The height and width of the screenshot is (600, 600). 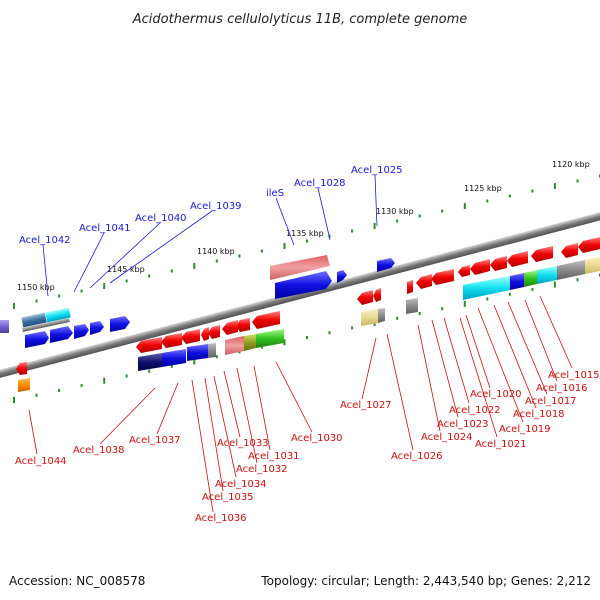 What do you see at coordinates (447, 437) in the screenshot?
I see `gene-label-acel-1024: Acel_1024` at bounding box center [447, 437].